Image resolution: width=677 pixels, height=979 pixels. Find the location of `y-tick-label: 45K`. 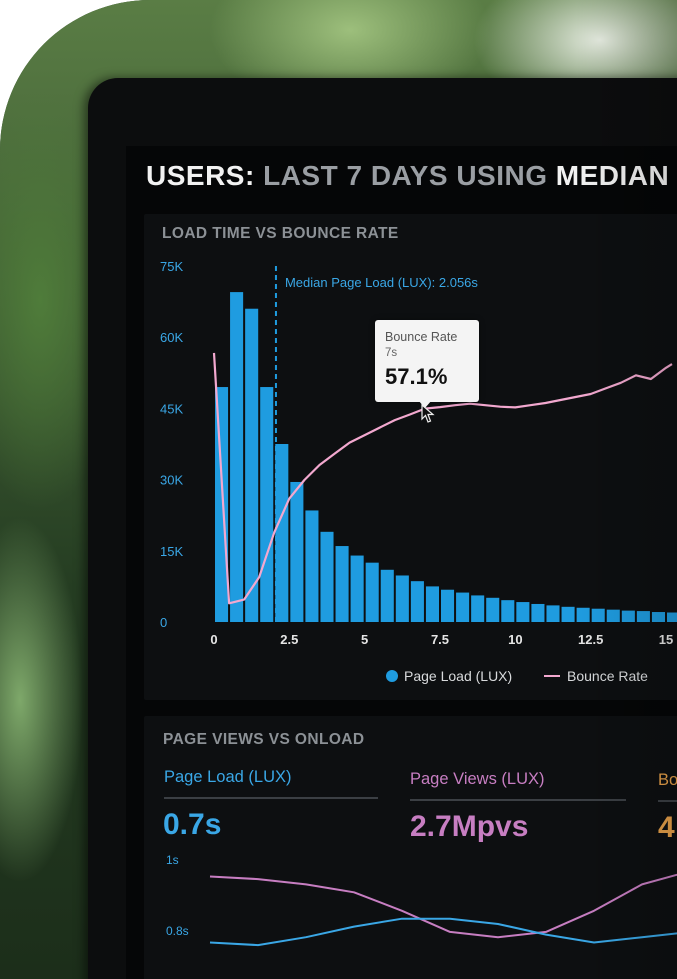

y-tick-label: 45K is located at coordinates (171, 408).